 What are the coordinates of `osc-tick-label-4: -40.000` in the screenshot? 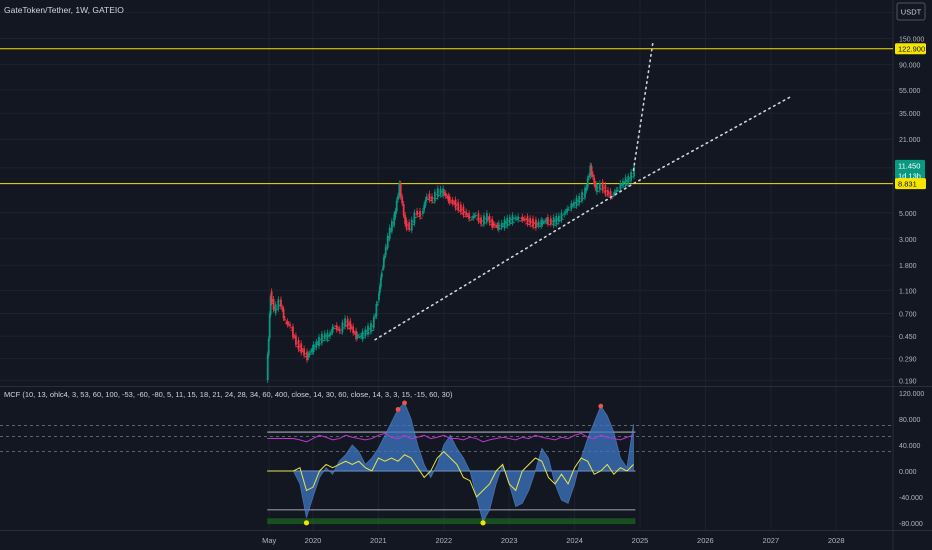 It's located at (911, 498).